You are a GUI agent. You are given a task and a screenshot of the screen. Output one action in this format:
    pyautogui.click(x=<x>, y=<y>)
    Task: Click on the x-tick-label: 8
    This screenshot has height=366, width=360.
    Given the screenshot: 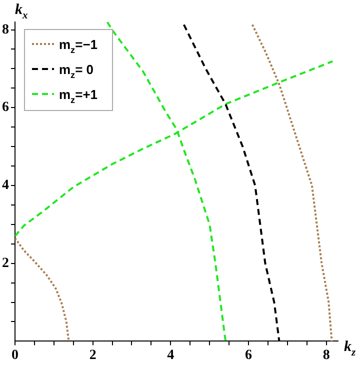 What is the action you would take?
    pyautogui.click(x=326, y=356)
    